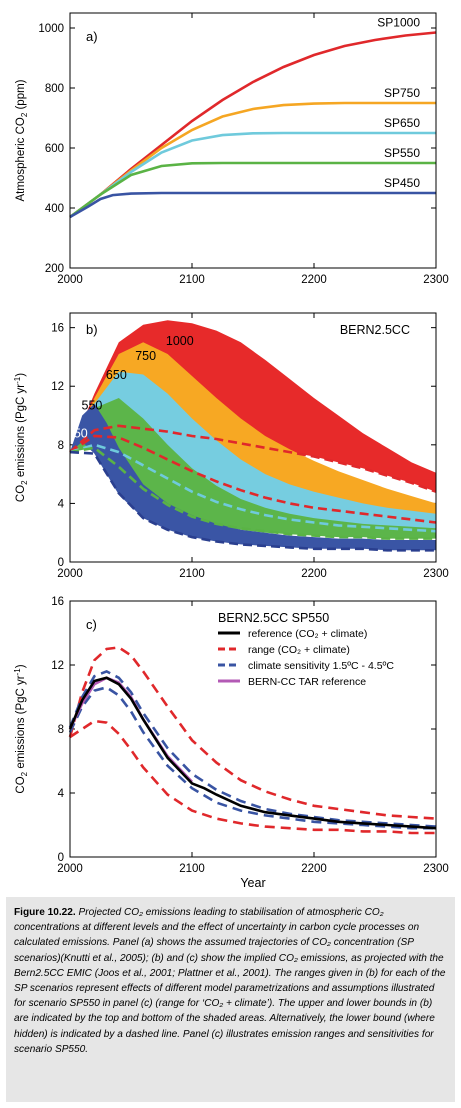 This screenshot has width=461, height=1108. What do you see at coordinates (252, 205) in the screenshot?
I see `series-line-sp450` at bounding box center [252, 205].